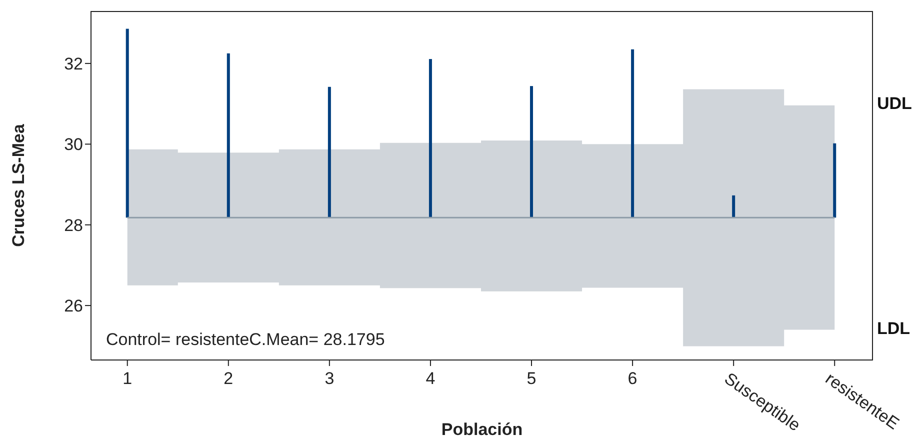 This screenshot has height=447, width=921. Describe the element at coordinates (893, 328) in the screenshot. I see `text: LDL` at that location.